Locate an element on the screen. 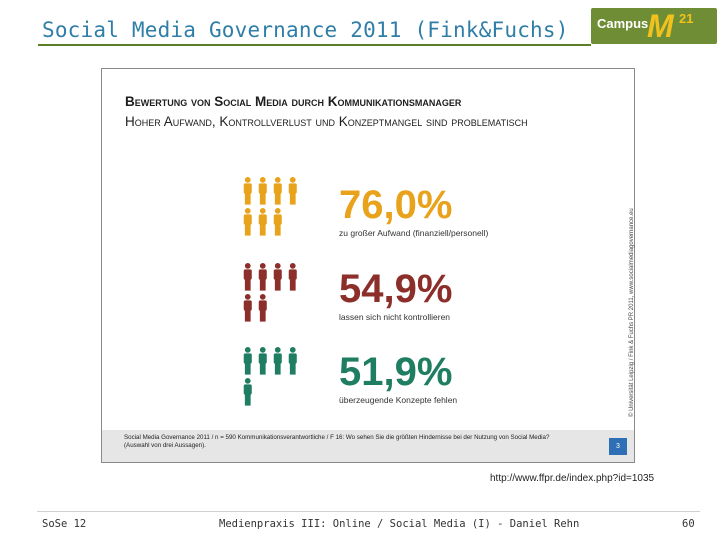 This screenshot has height=546, width=728. stat-value-effort: 76,0% is located at coordinates (396, 205).